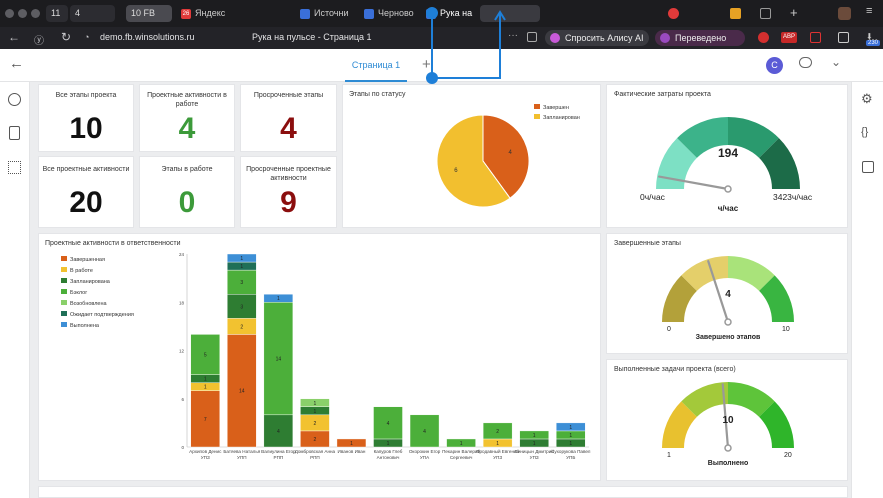  What do you see at coordinates (513, 35) in the screenshot?
I see `more-icon: ···` at bounding box center [513, 35].